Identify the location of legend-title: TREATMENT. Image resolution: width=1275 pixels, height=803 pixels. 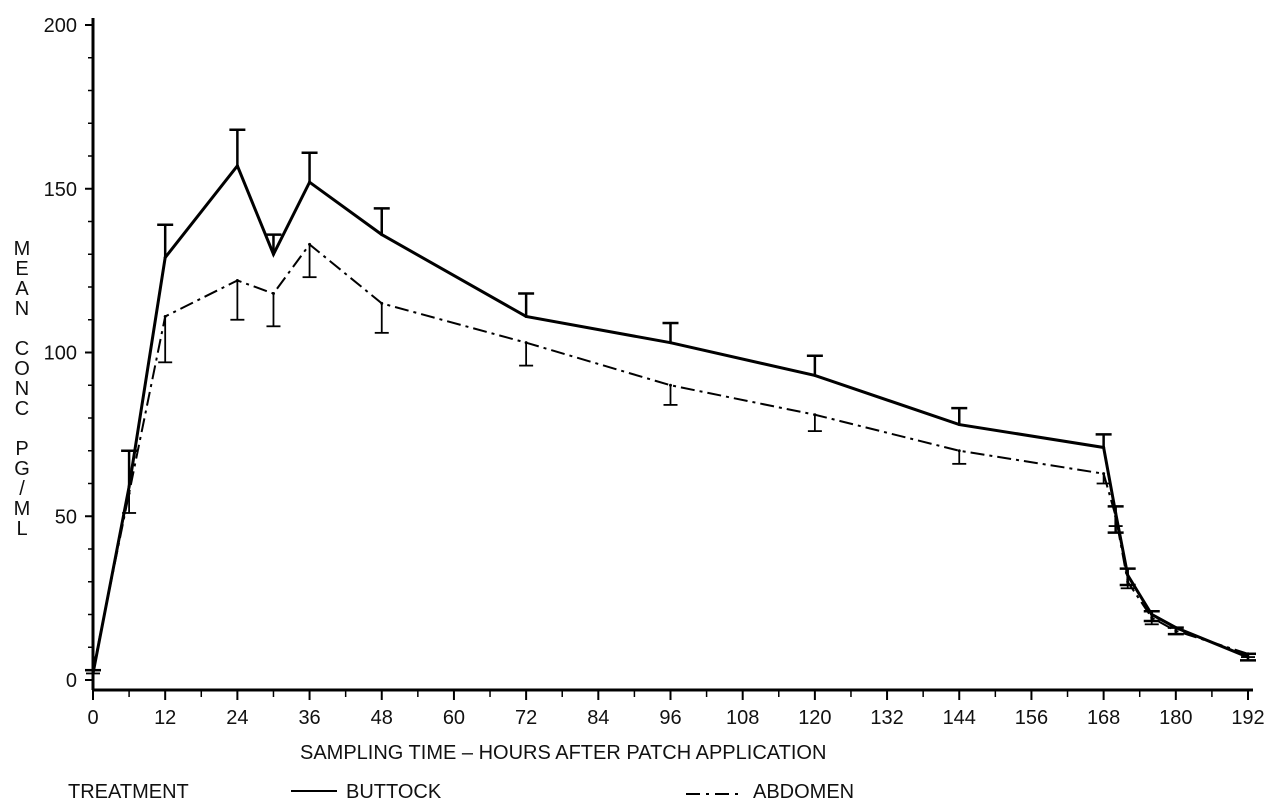
(128, 792).